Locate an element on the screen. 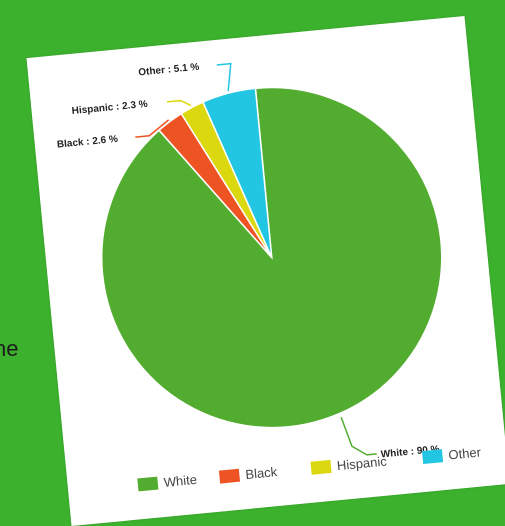 The width and height of the screenshot is (505, 526). background-text: he is located at coordinates (9, 348).